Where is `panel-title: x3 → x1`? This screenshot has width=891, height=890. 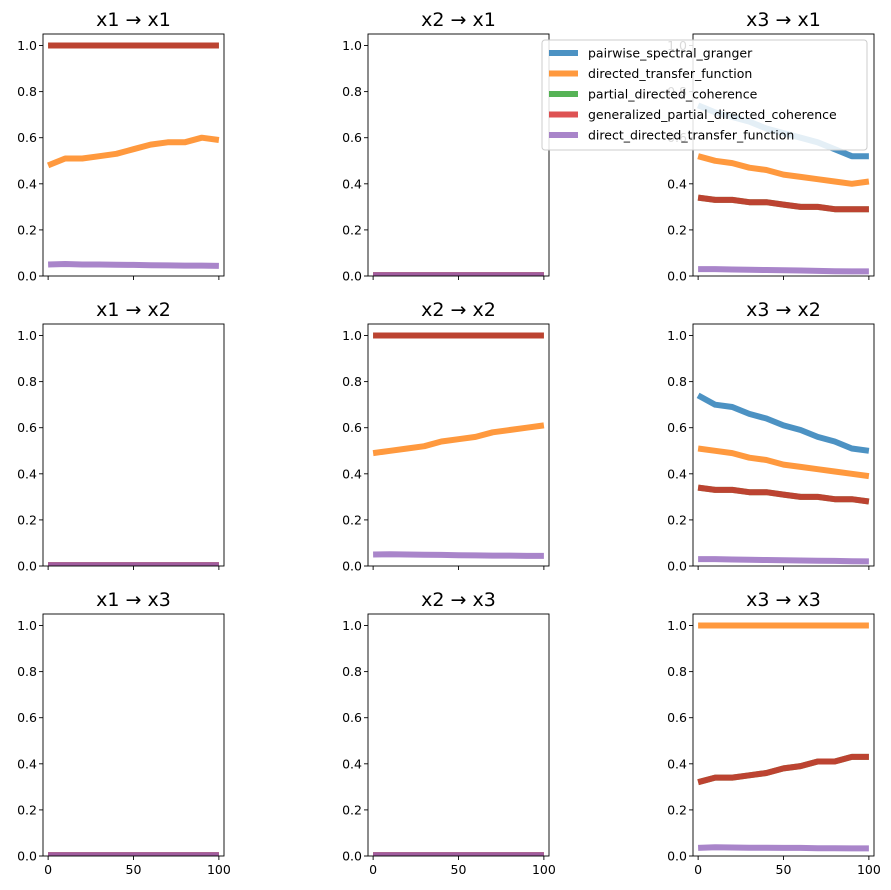 panel-title: x3 → x1 is located at coordinates (783, 20).